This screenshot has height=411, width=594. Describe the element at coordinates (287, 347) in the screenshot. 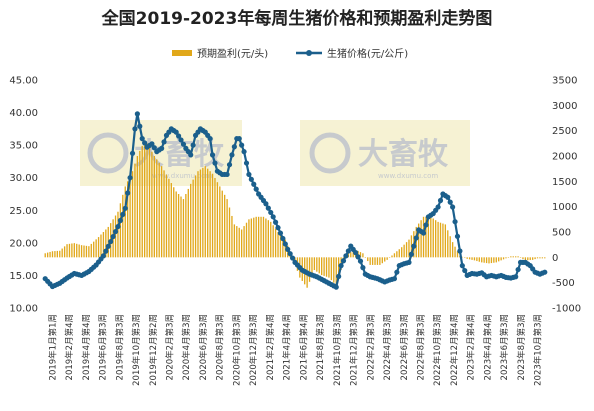

I see `x-tick-label: 2021年4月第4周` at that location.